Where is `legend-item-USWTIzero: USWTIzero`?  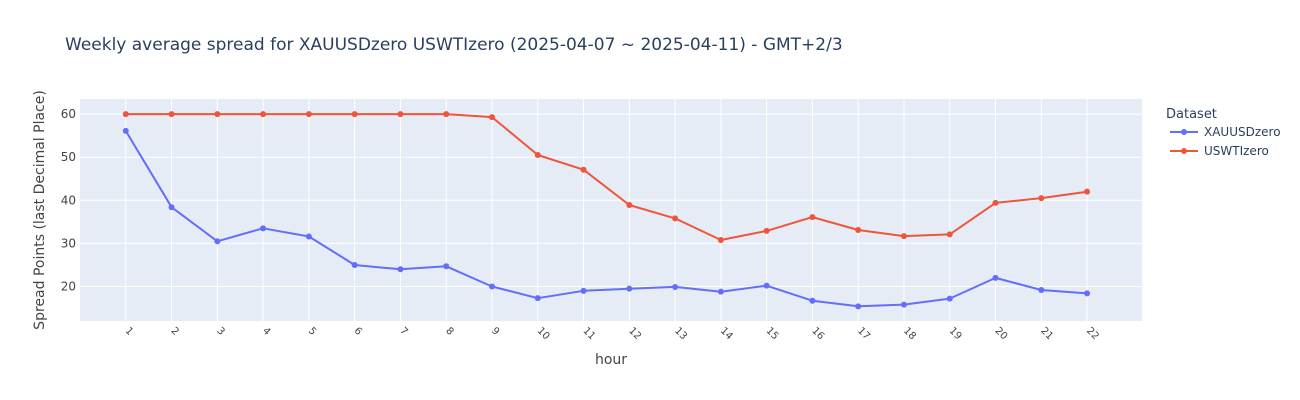 legend-item-USWTIzero: USWTIzero is located at coordinates (1219, 151).